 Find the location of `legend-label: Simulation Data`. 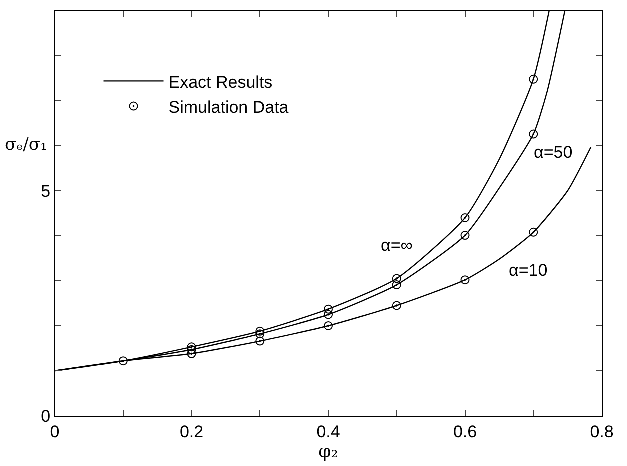

legend-label: Simulation Data is located at coordinates (229, 107).